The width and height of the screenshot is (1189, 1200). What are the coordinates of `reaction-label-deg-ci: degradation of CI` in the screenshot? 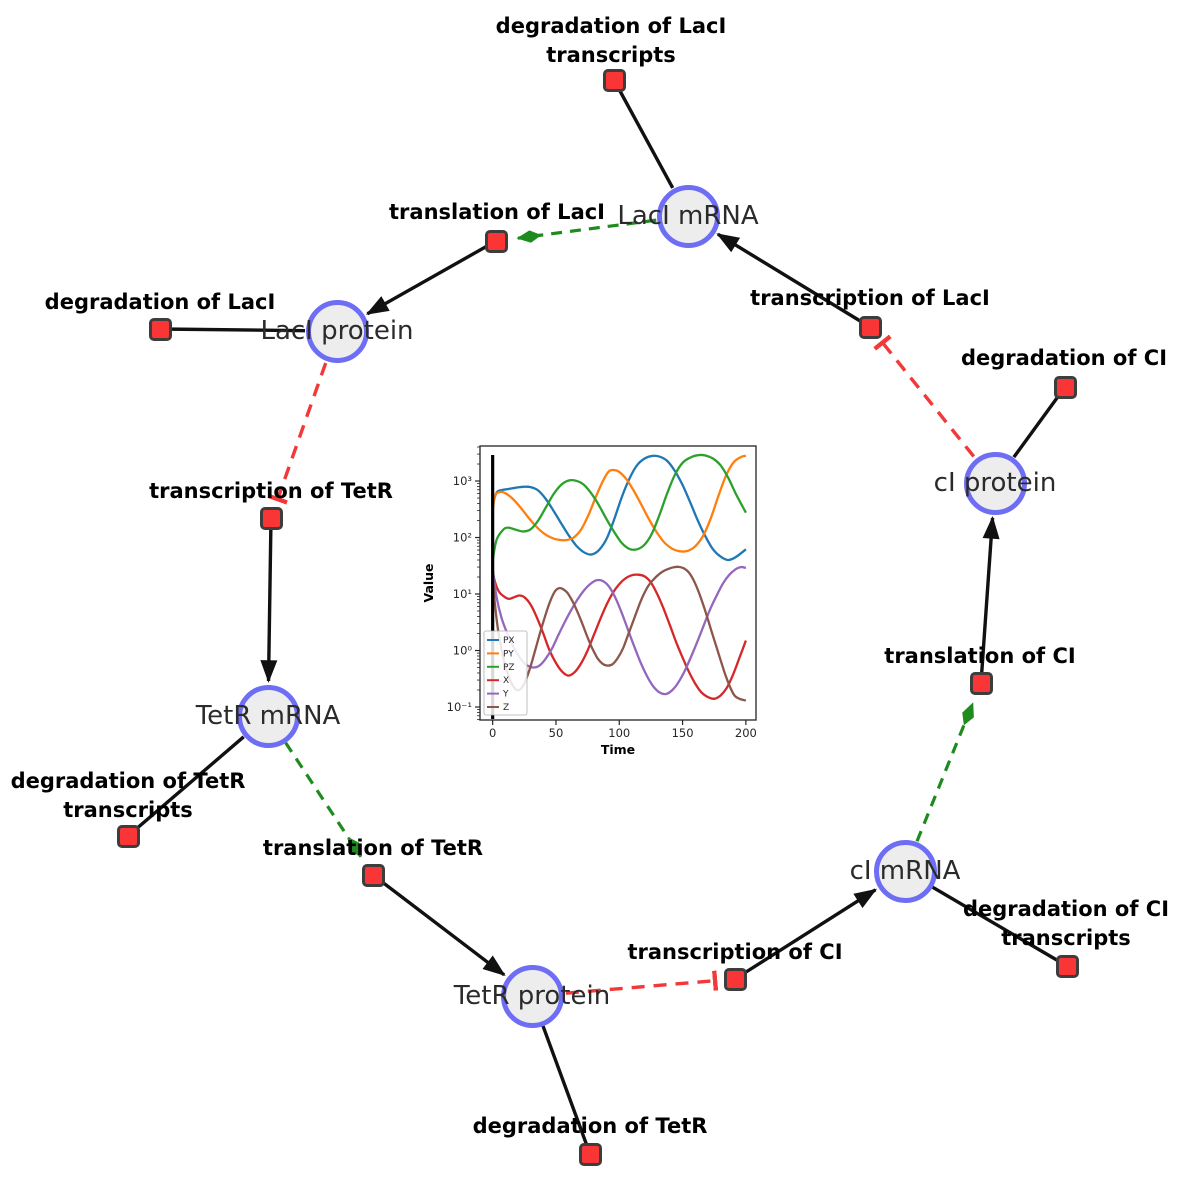 It's located at (1064, 358).